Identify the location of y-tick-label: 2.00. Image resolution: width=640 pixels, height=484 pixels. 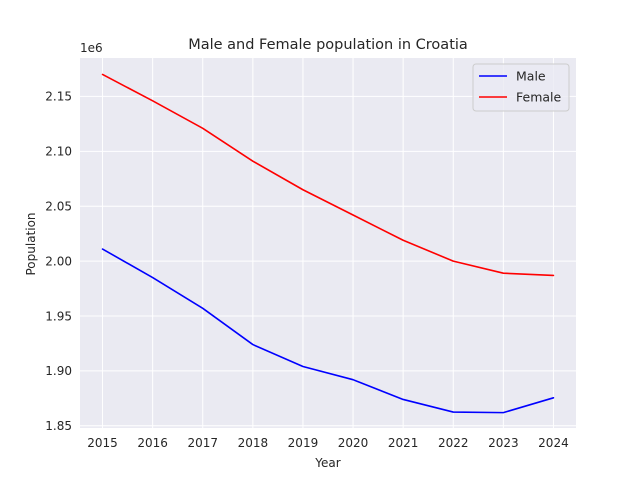
(58, 261).